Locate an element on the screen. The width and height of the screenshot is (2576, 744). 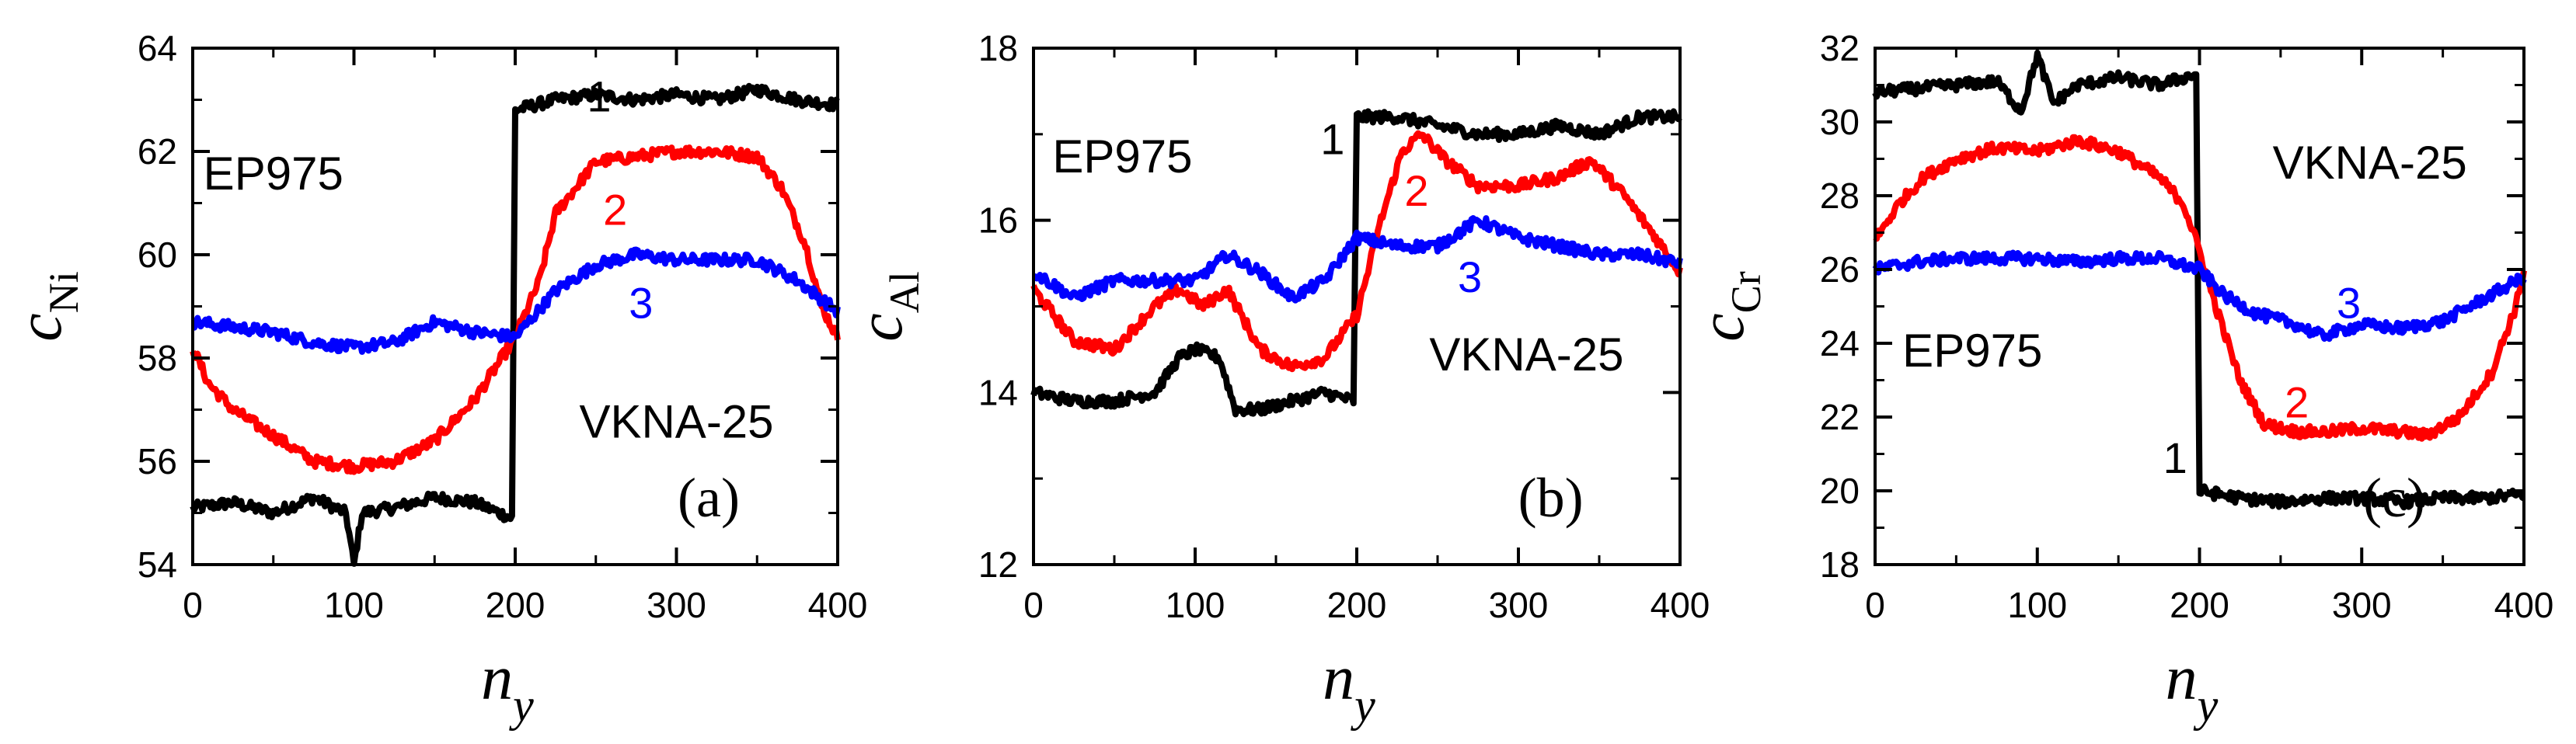
y-tick-label: 22 is located at coordinates (1840, 417).